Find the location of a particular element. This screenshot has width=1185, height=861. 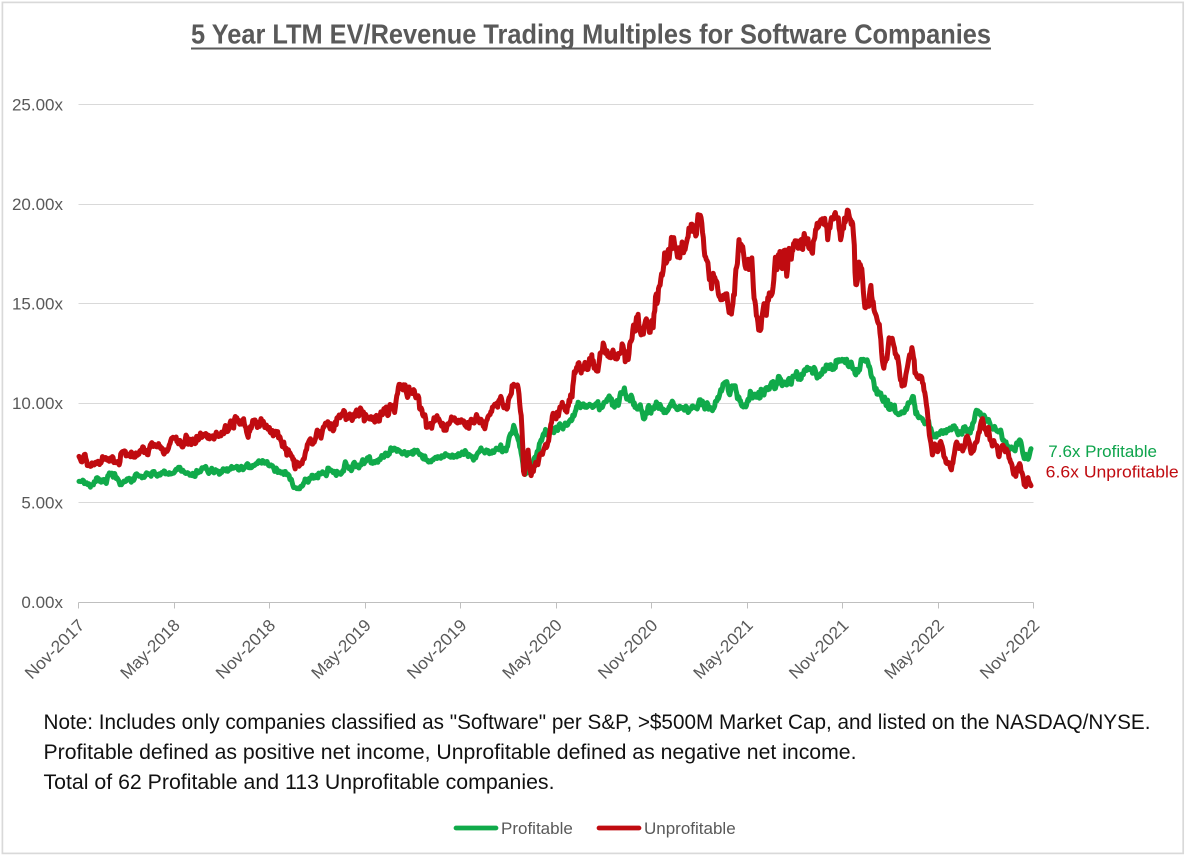

svg-text: 0.00x is located at coordinates (42, 602).